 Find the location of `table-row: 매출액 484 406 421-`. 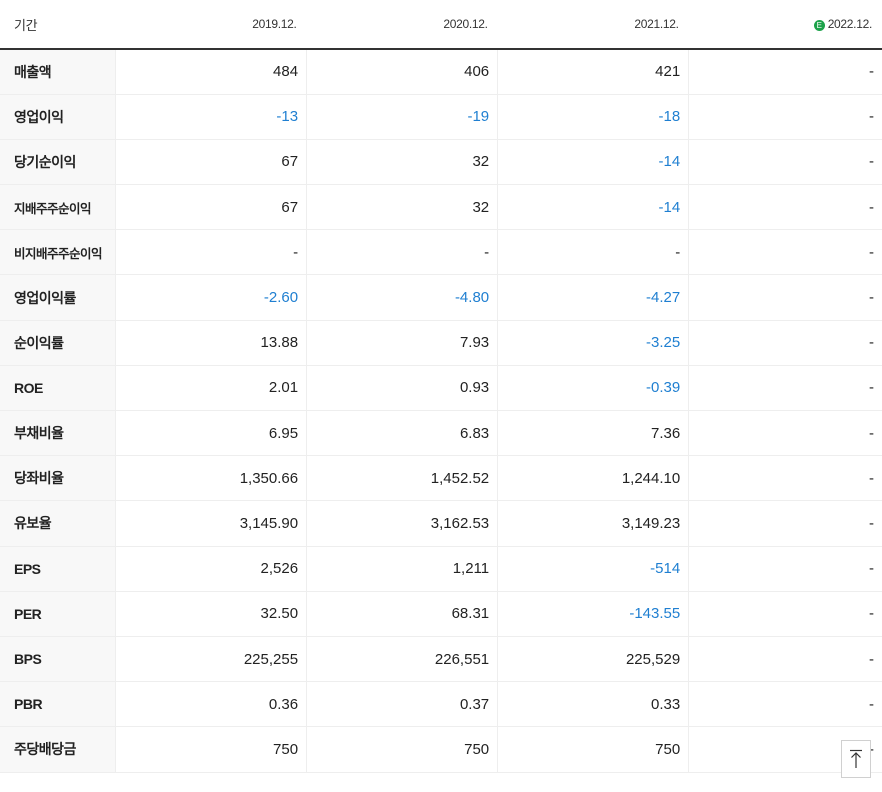

table-row: 매출액 484 406 421- is located at coordinates (441, 72).